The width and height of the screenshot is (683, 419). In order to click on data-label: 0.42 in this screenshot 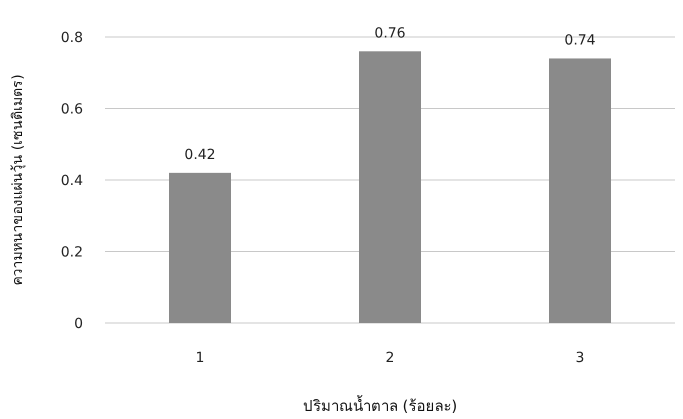, I will do `click(200, 154)`.